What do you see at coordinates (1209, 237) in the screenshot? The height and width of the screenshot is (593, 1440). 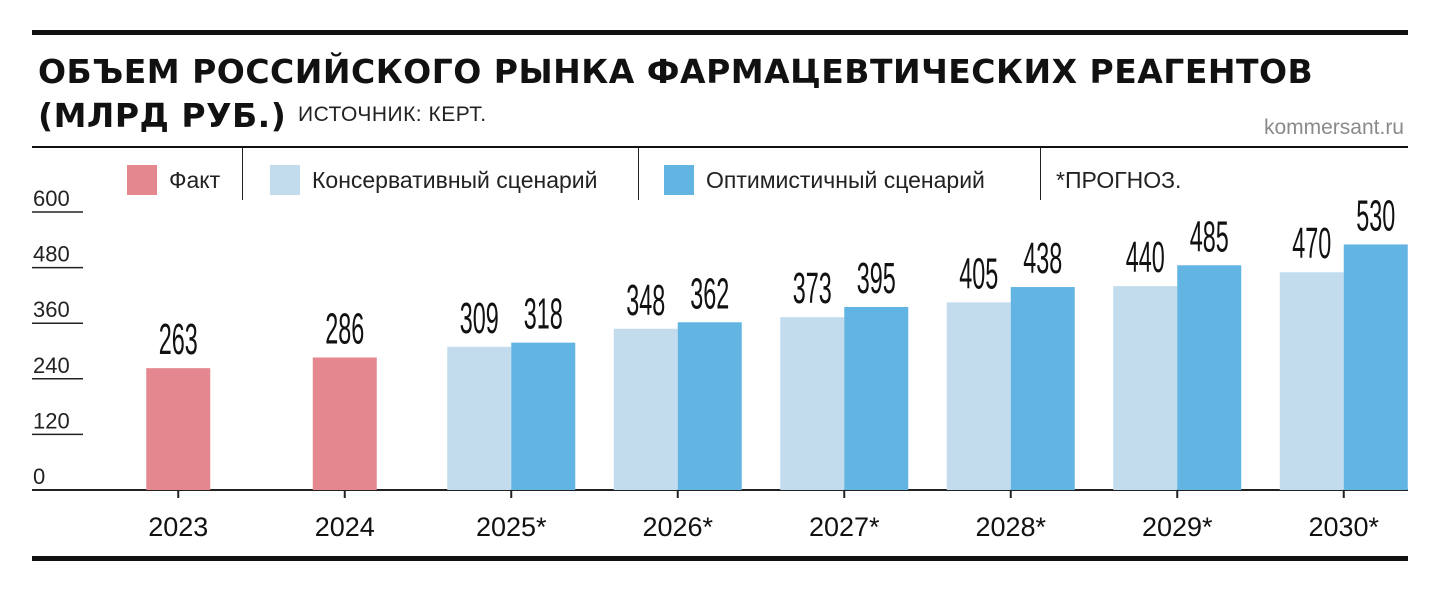 I see `bar-value-label: 485` at bounding box center [1209, 237].